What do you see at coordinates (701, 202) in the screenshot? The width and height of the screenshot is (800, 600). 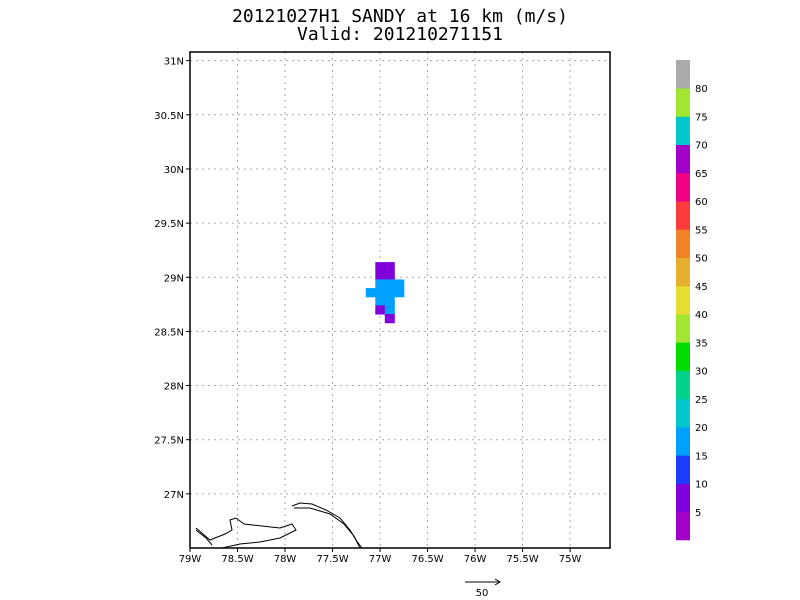 I see `colorbar-label: 60` at bounding box center [701, 202].